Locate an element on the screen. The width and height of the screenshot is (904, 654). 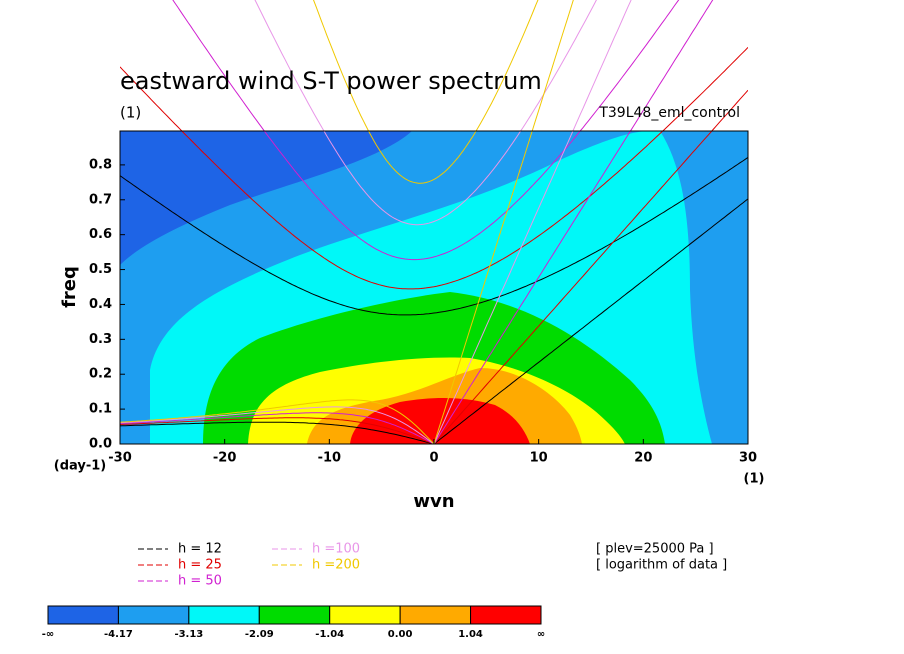
x-axis-label: wvn is located at coordinates (433, 501).